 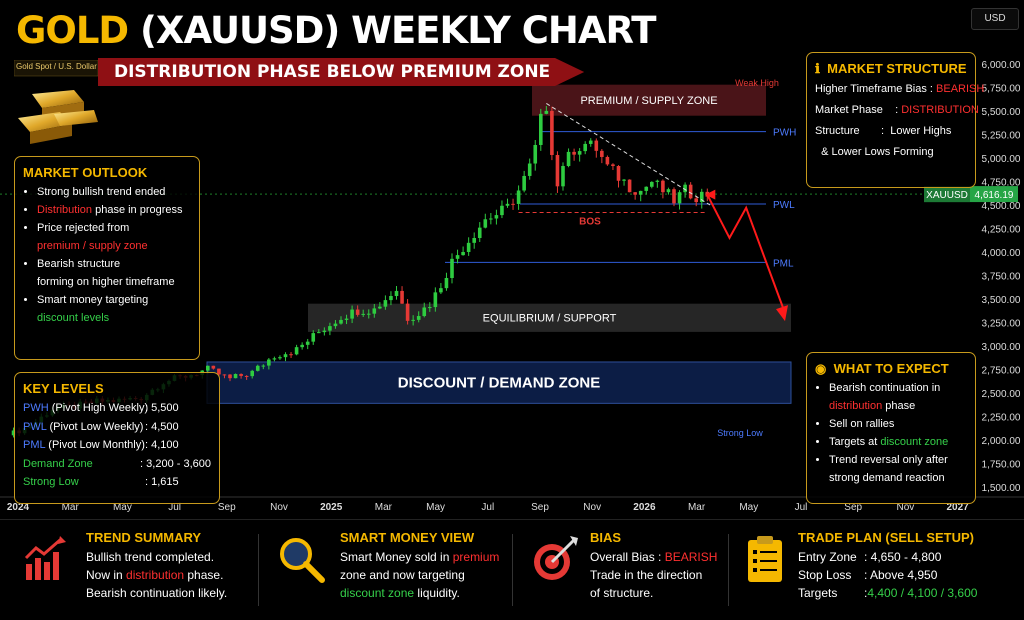 What do you see at coordinates (400, 593) in the screenshot?
I see `smart-line-3: discount zone liquidity.` at bounding box center [400, 593].